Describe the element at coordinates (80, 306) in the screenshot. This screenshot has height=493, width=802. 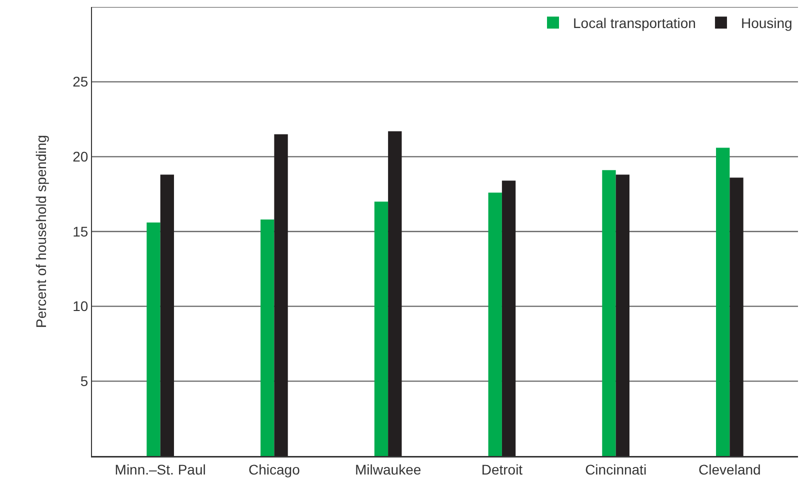
I see `y-tick-label: 10` at that location.